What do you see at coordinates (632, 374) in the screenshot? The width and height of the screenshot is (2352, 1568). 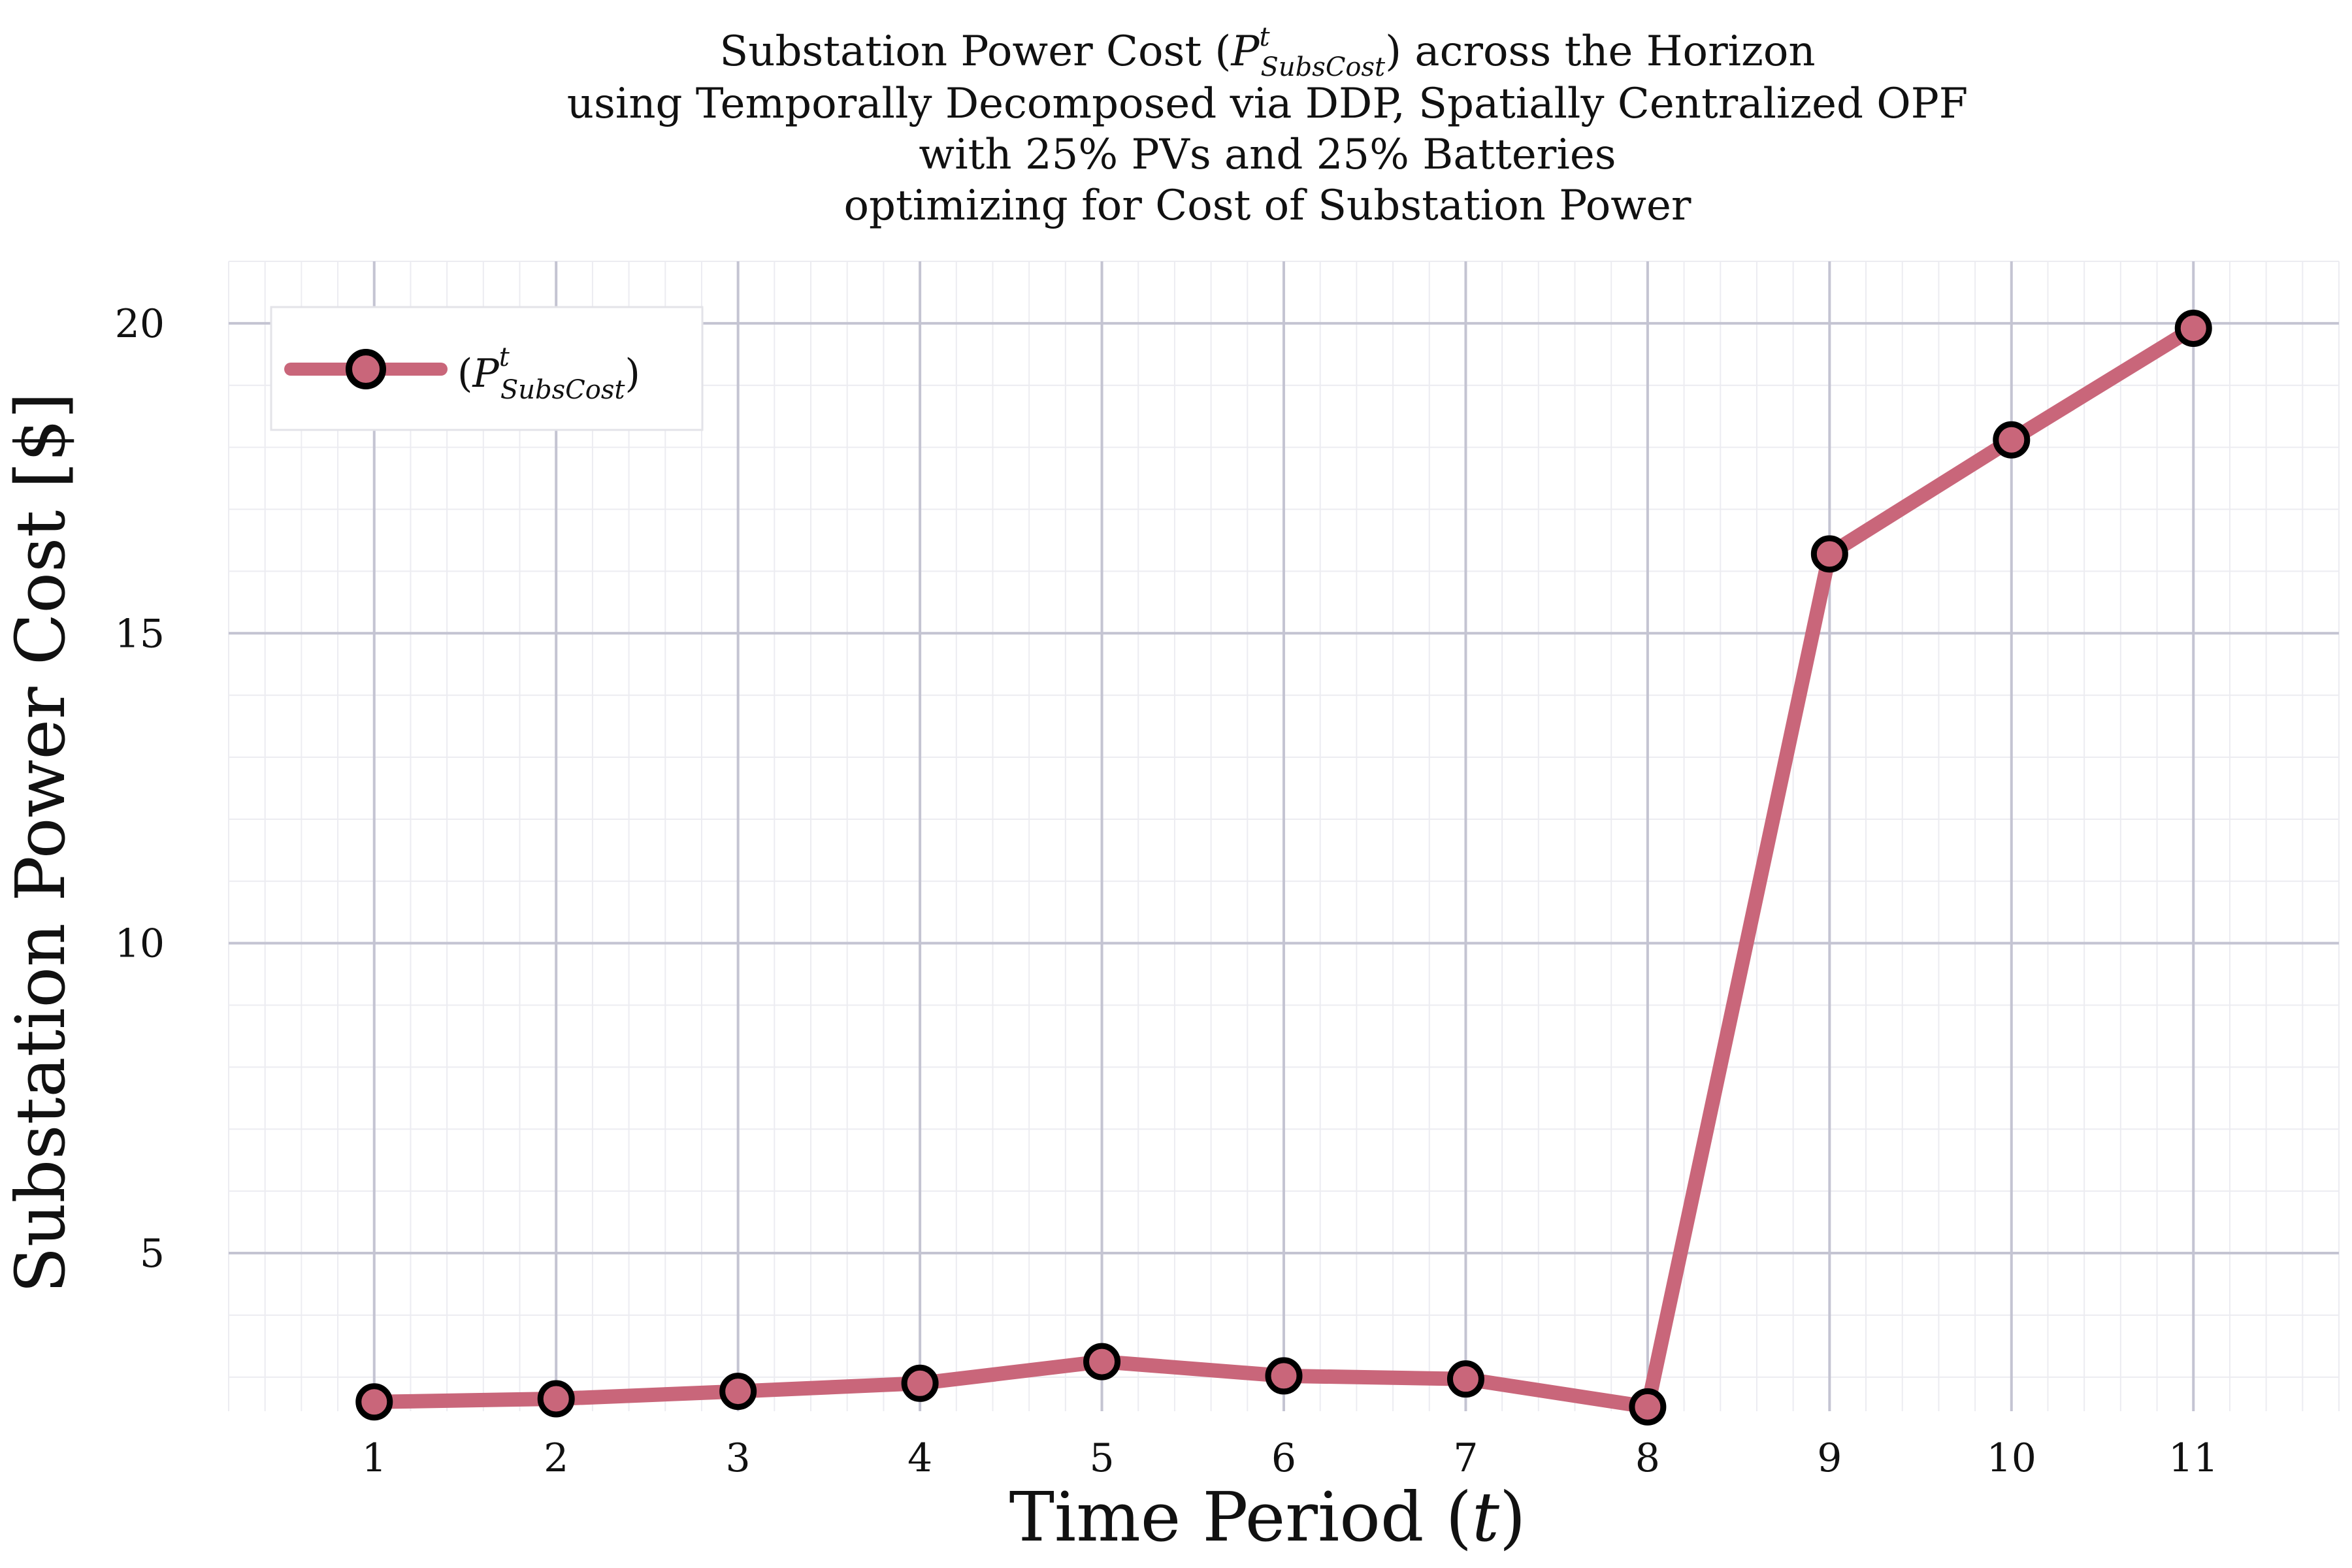 I see `legend-label-close: )` at bounding box center [632, 374].